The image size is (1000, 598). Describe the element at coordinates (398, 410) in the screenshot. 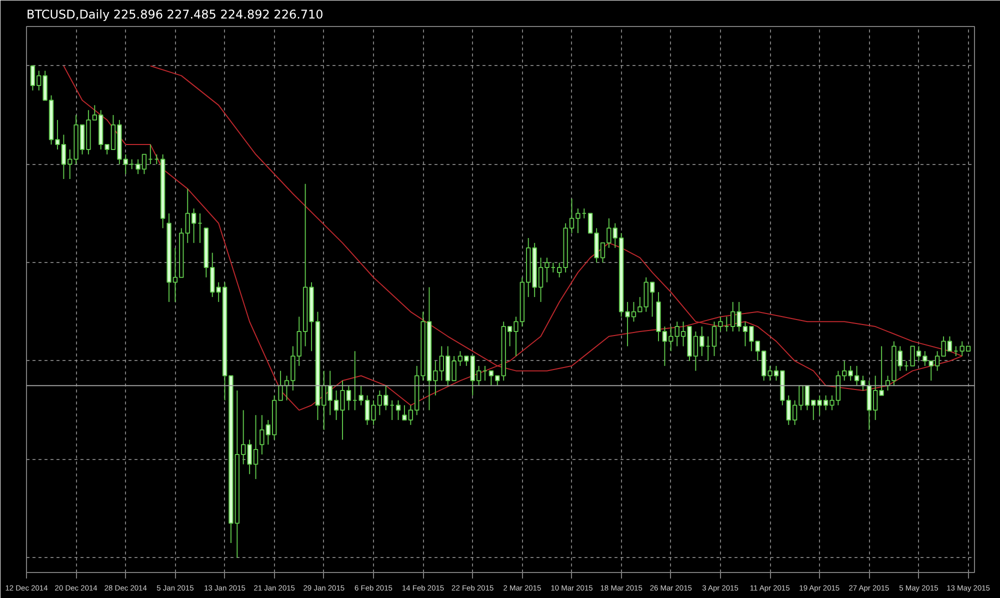

I see `candlestick` at that location.